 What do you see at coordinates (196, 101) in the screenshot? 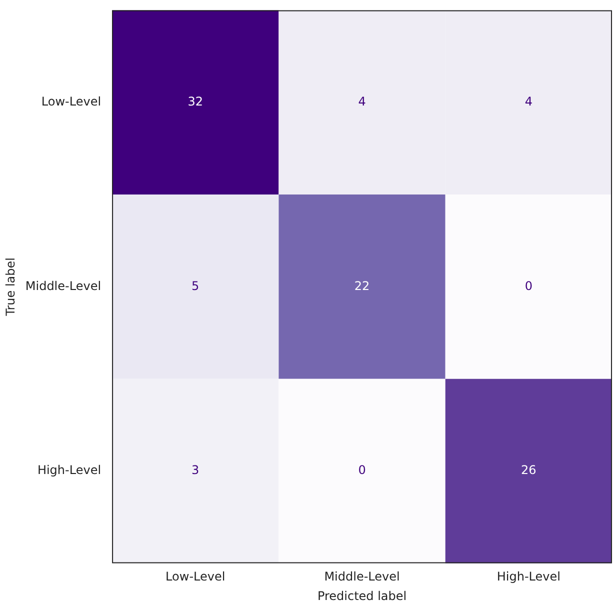
I see `data-label: 32` at bounding box center [196, 101].